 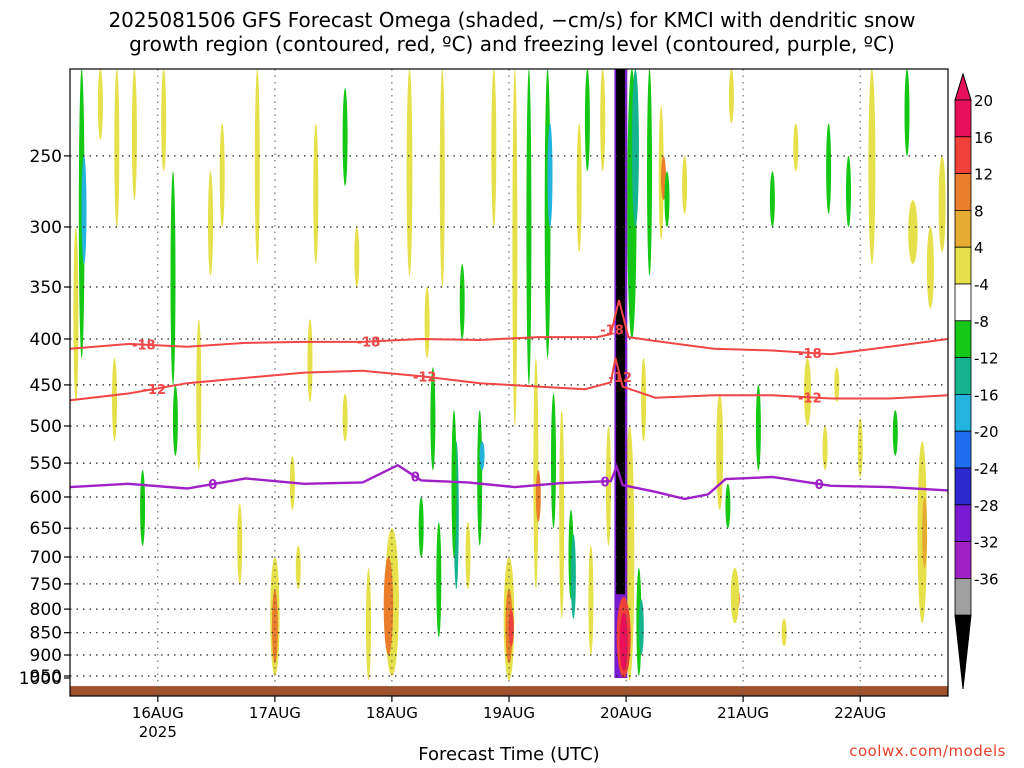 What do you see at coordinates (46, 228) in the screenshot?
I see `y-tick-label: 300` at bounding box center [46, 228].